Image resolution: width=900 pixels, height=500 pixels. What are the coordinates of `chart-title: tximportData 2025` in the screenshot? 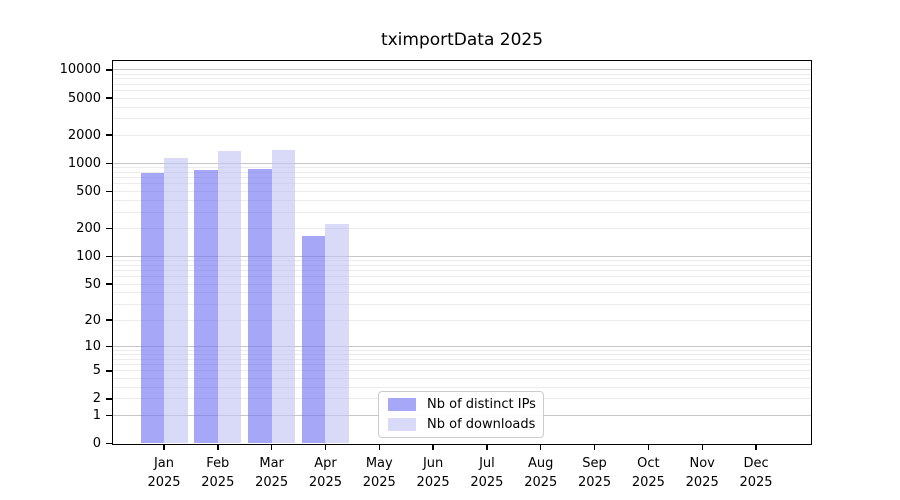 It's located at (462, 40).